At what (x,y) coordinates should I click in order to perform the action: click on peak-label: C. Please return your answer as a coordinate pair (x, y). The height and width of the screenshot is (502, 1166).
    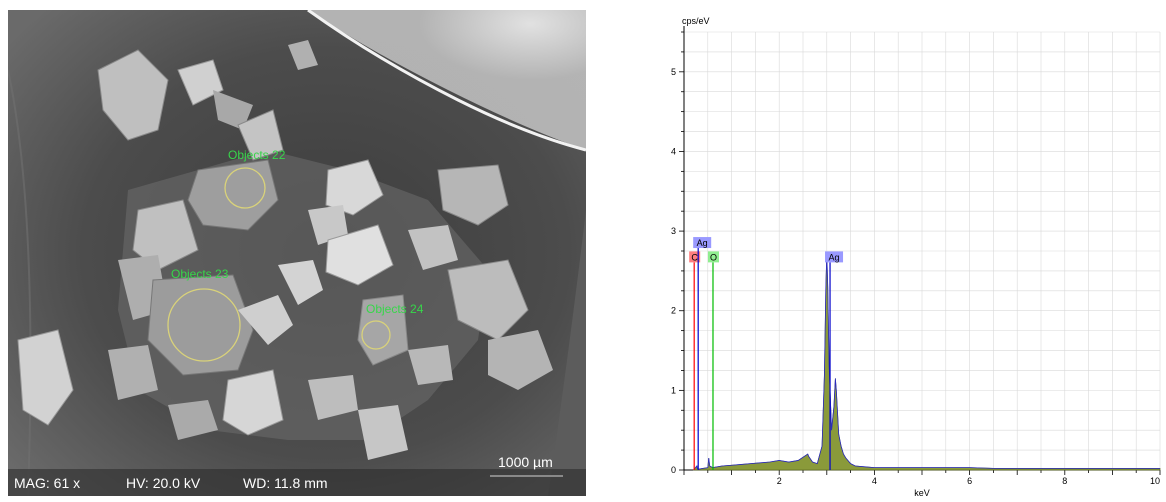
    Looking at the image, I should click on (694, 257).